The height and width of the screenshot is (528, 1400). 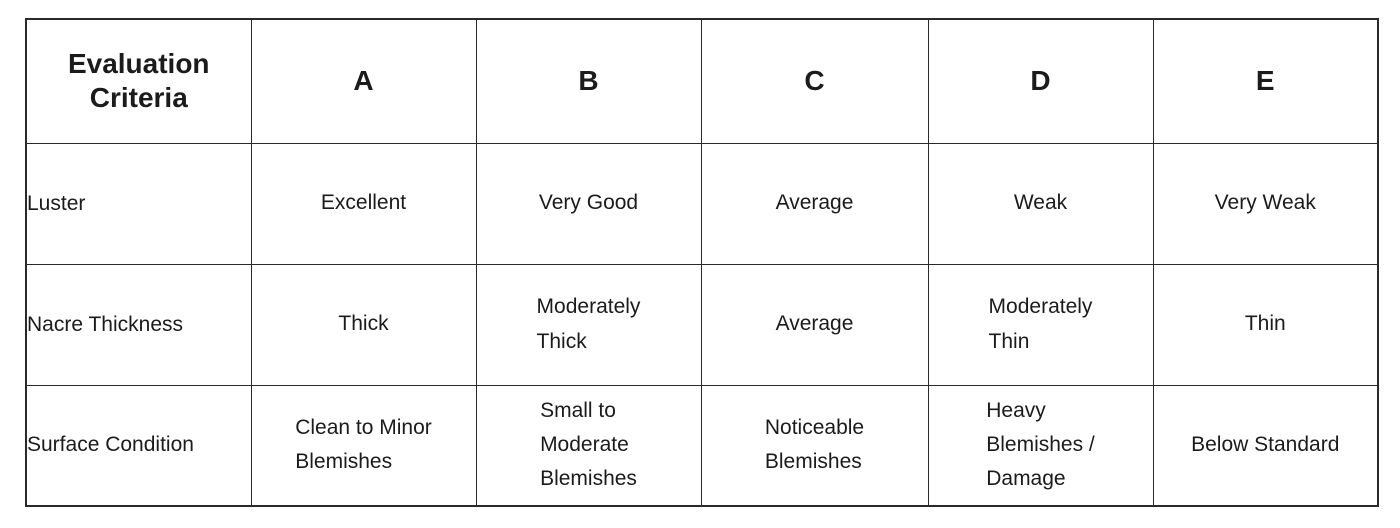 I want to click on header-cell-evaluation-criteria: Evaluation Criteria, so click(x=138, y=81).